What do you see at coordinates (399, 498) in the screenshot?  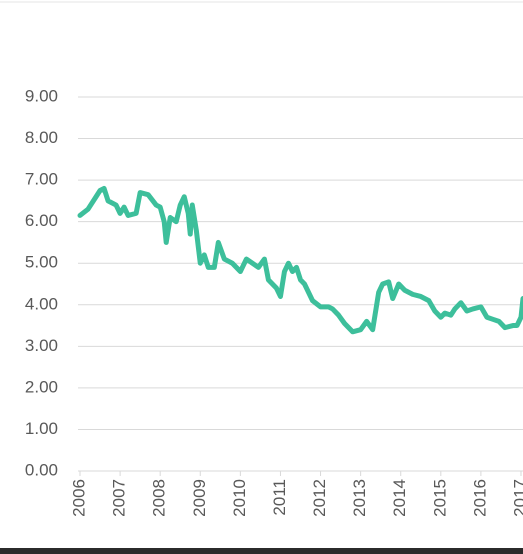 I see `x-tick-label: 2014` at bounding box center [399, 498].